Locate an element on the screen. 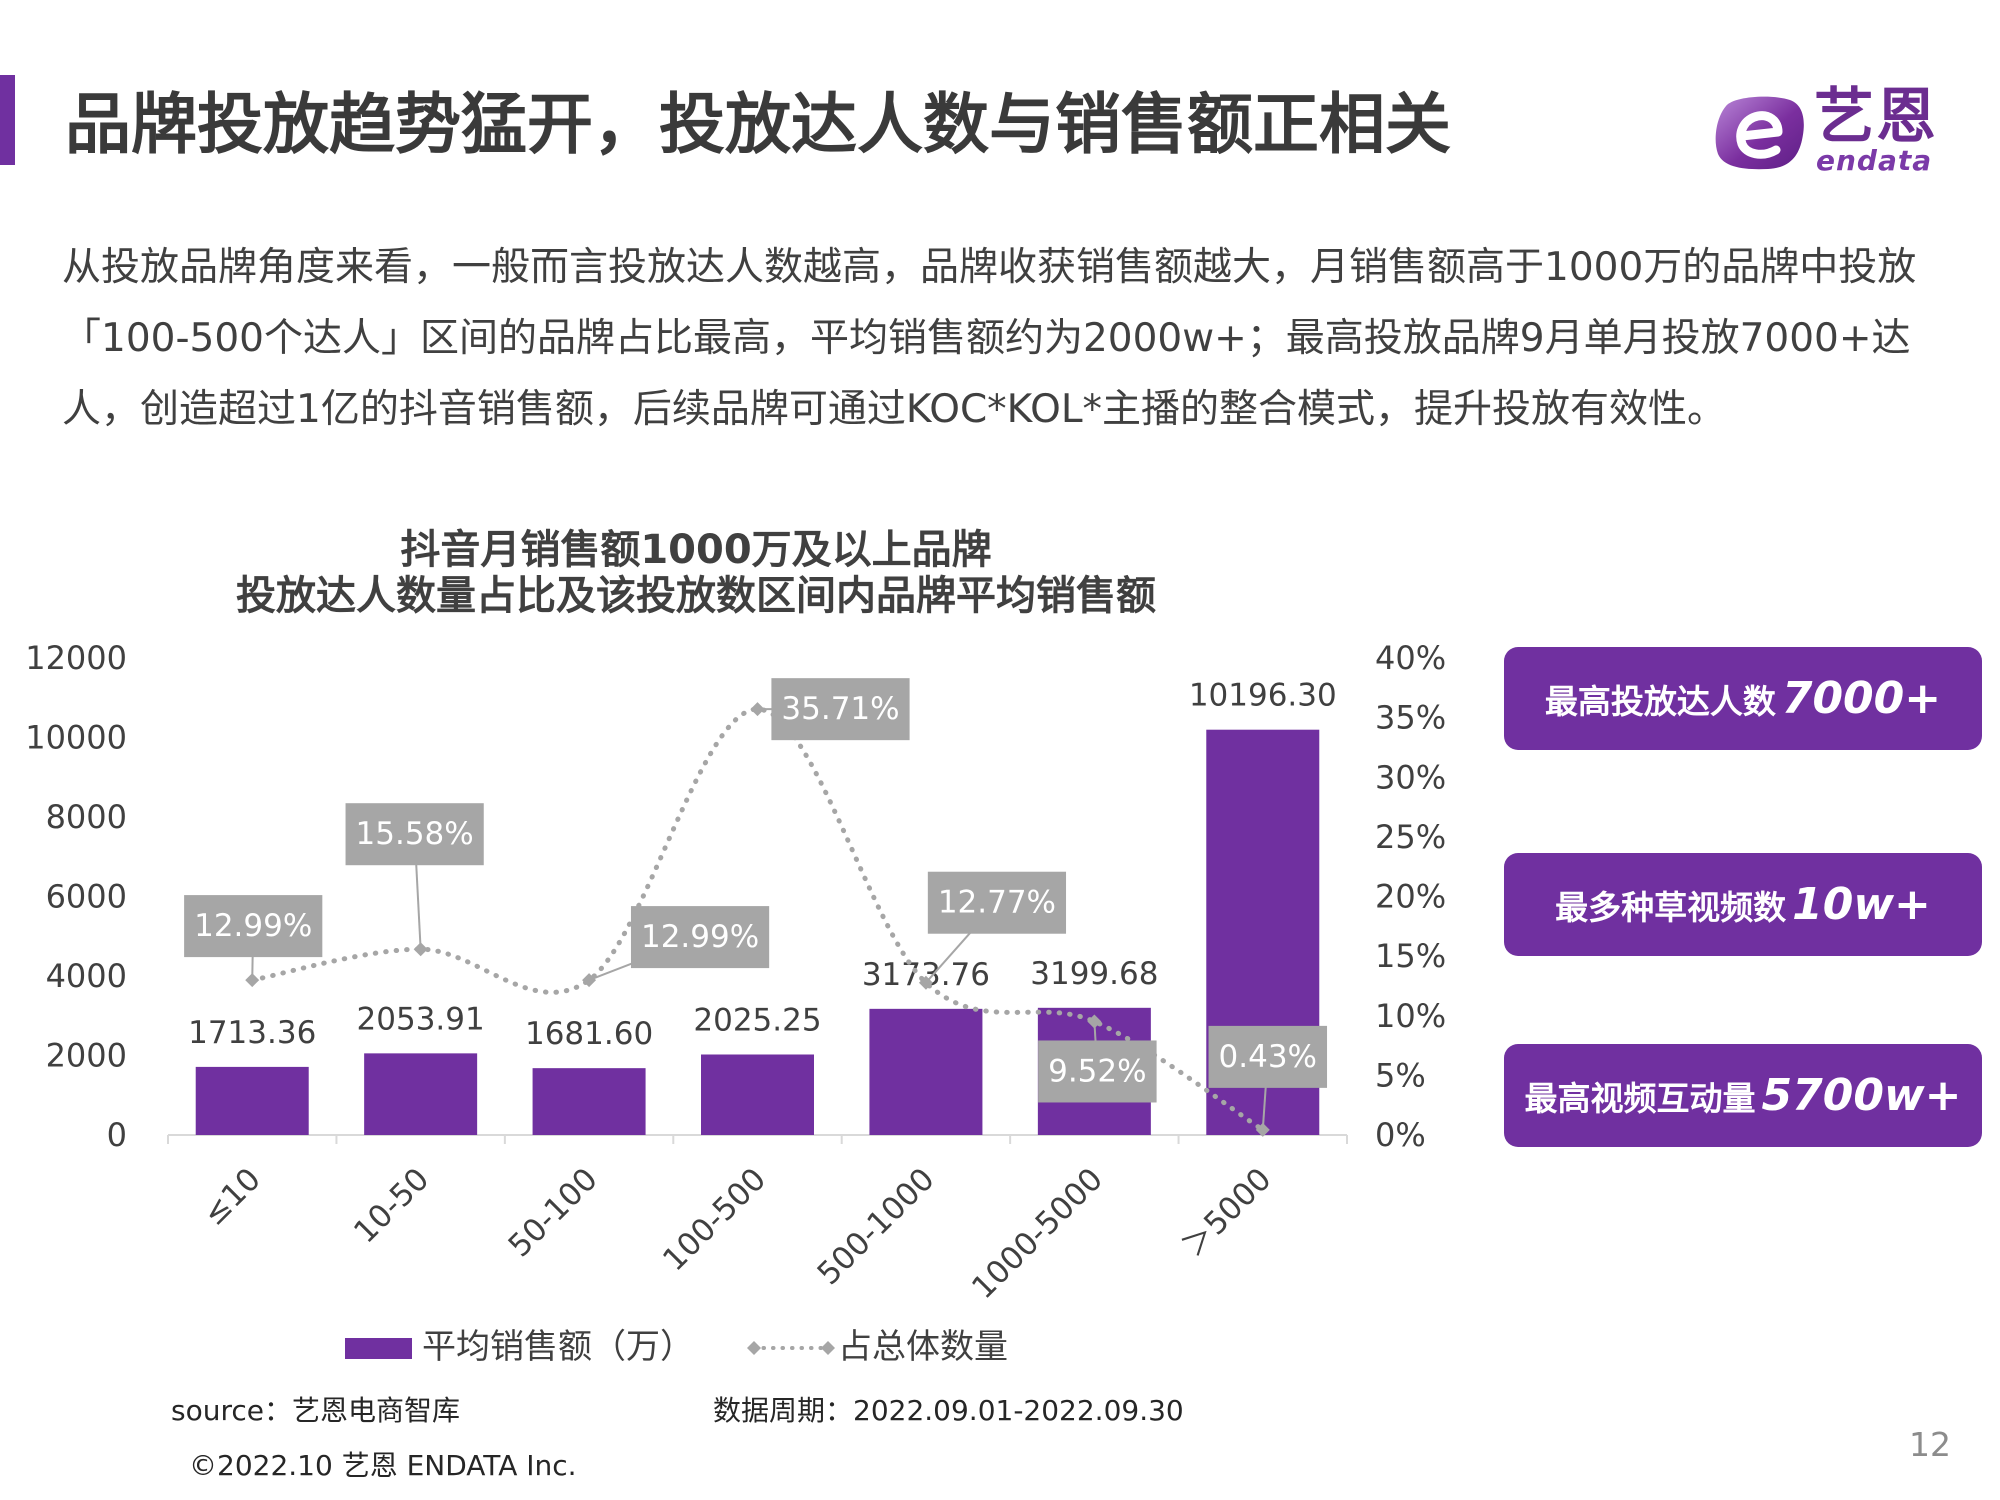  share-label-text-6: 9.52% is located at coordinates (1097, 1071).